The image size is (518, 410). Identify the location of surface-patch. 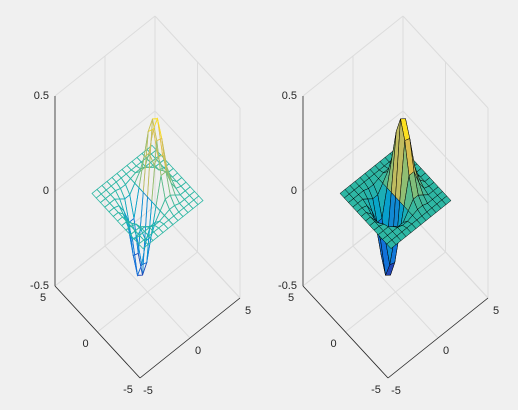
(391, 244).